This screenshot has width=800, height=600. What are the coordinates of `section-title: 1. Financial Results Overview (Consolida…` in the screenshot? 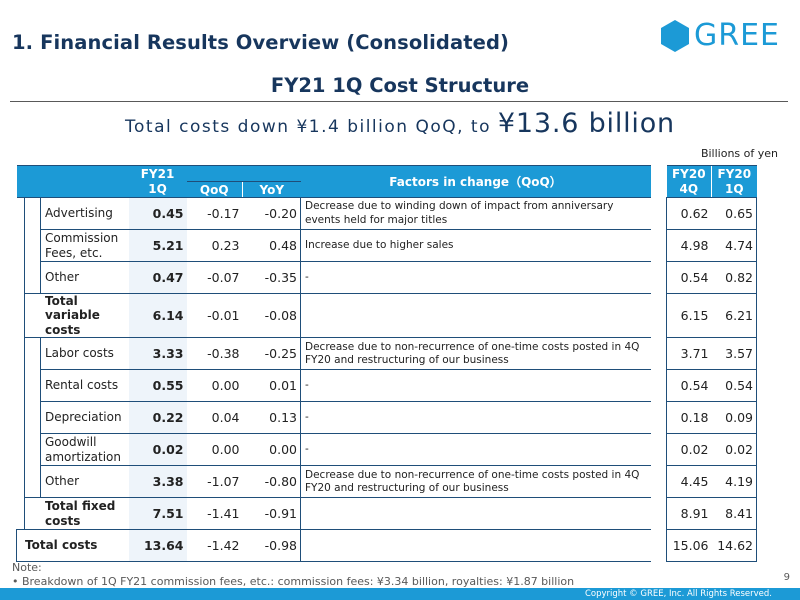 It's located at (261, 42).